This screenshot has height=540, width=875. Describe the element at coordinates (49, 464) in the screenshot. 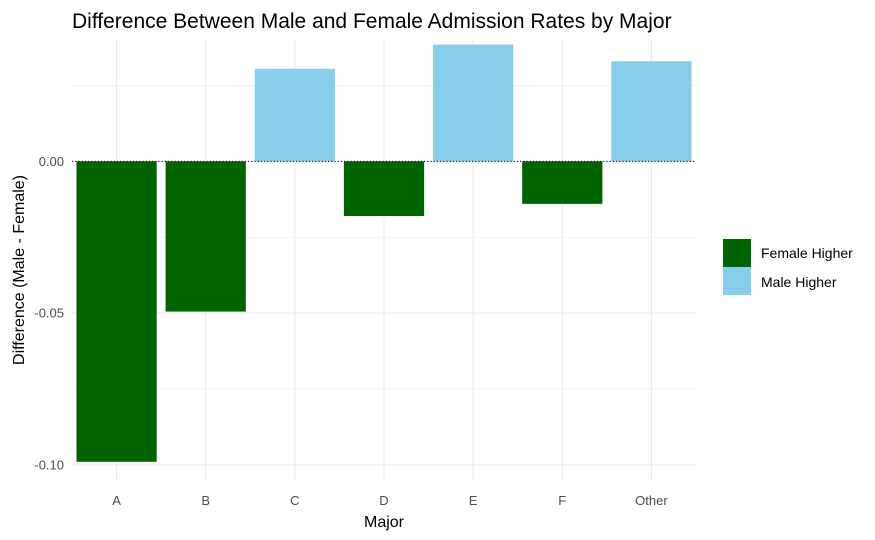

I see `y-tick-label: -0.10` at that location.